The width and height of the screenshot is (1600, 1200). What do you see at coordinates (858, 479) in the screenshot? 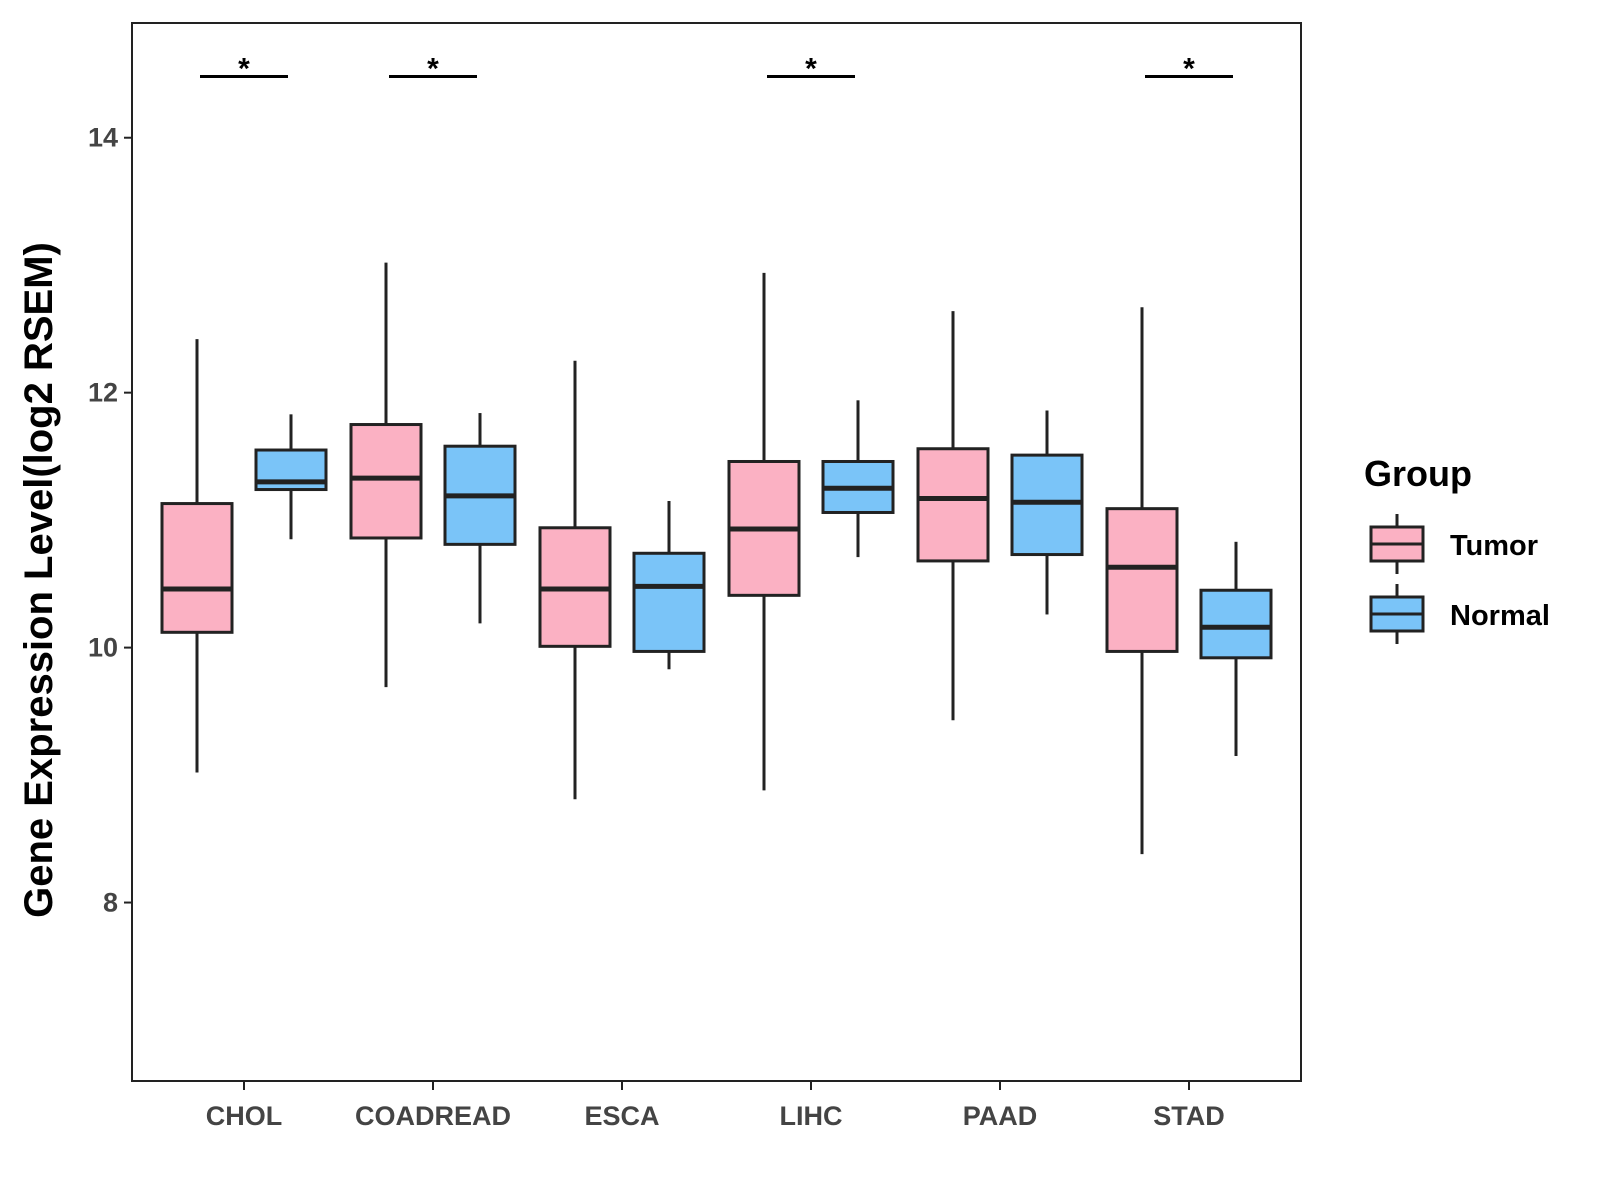
I see `box-normal-lihc` at bounding box center [858, 479].